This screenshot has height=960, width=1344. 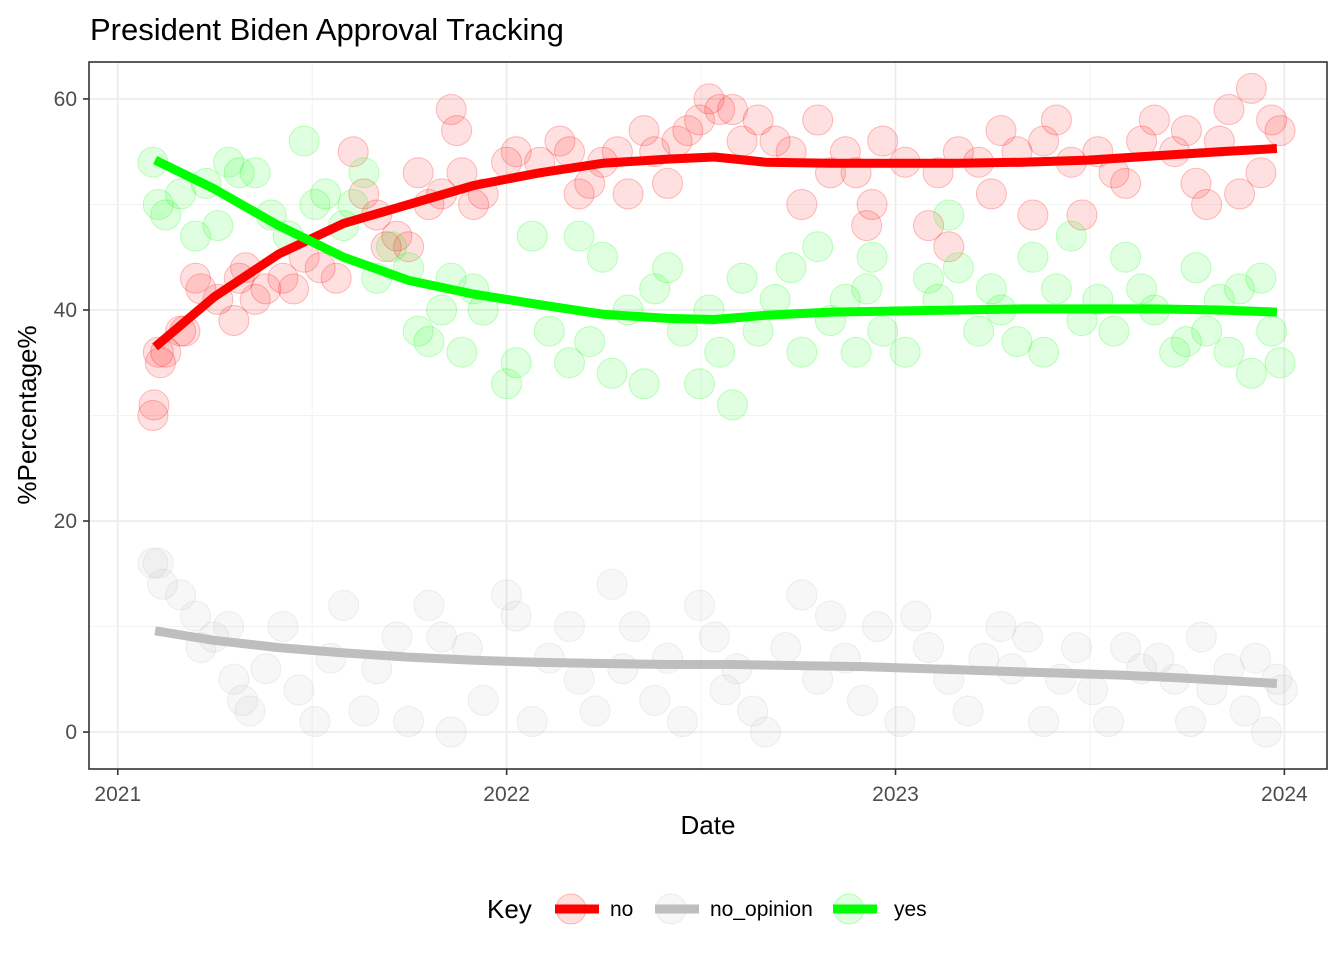 What do you see at coordinates (71, 416) in the screenshot?
I see `y-axis: 0 20 40 60` at bounding box center [71, 416].